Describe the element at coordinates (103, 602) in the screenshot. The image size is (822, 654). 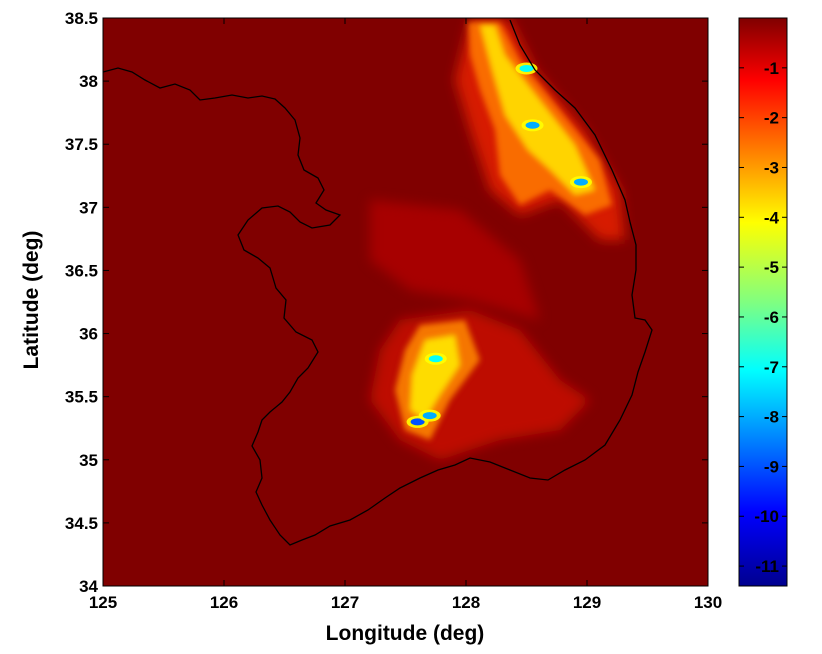
I see `x-tick-label: 125` at that location.